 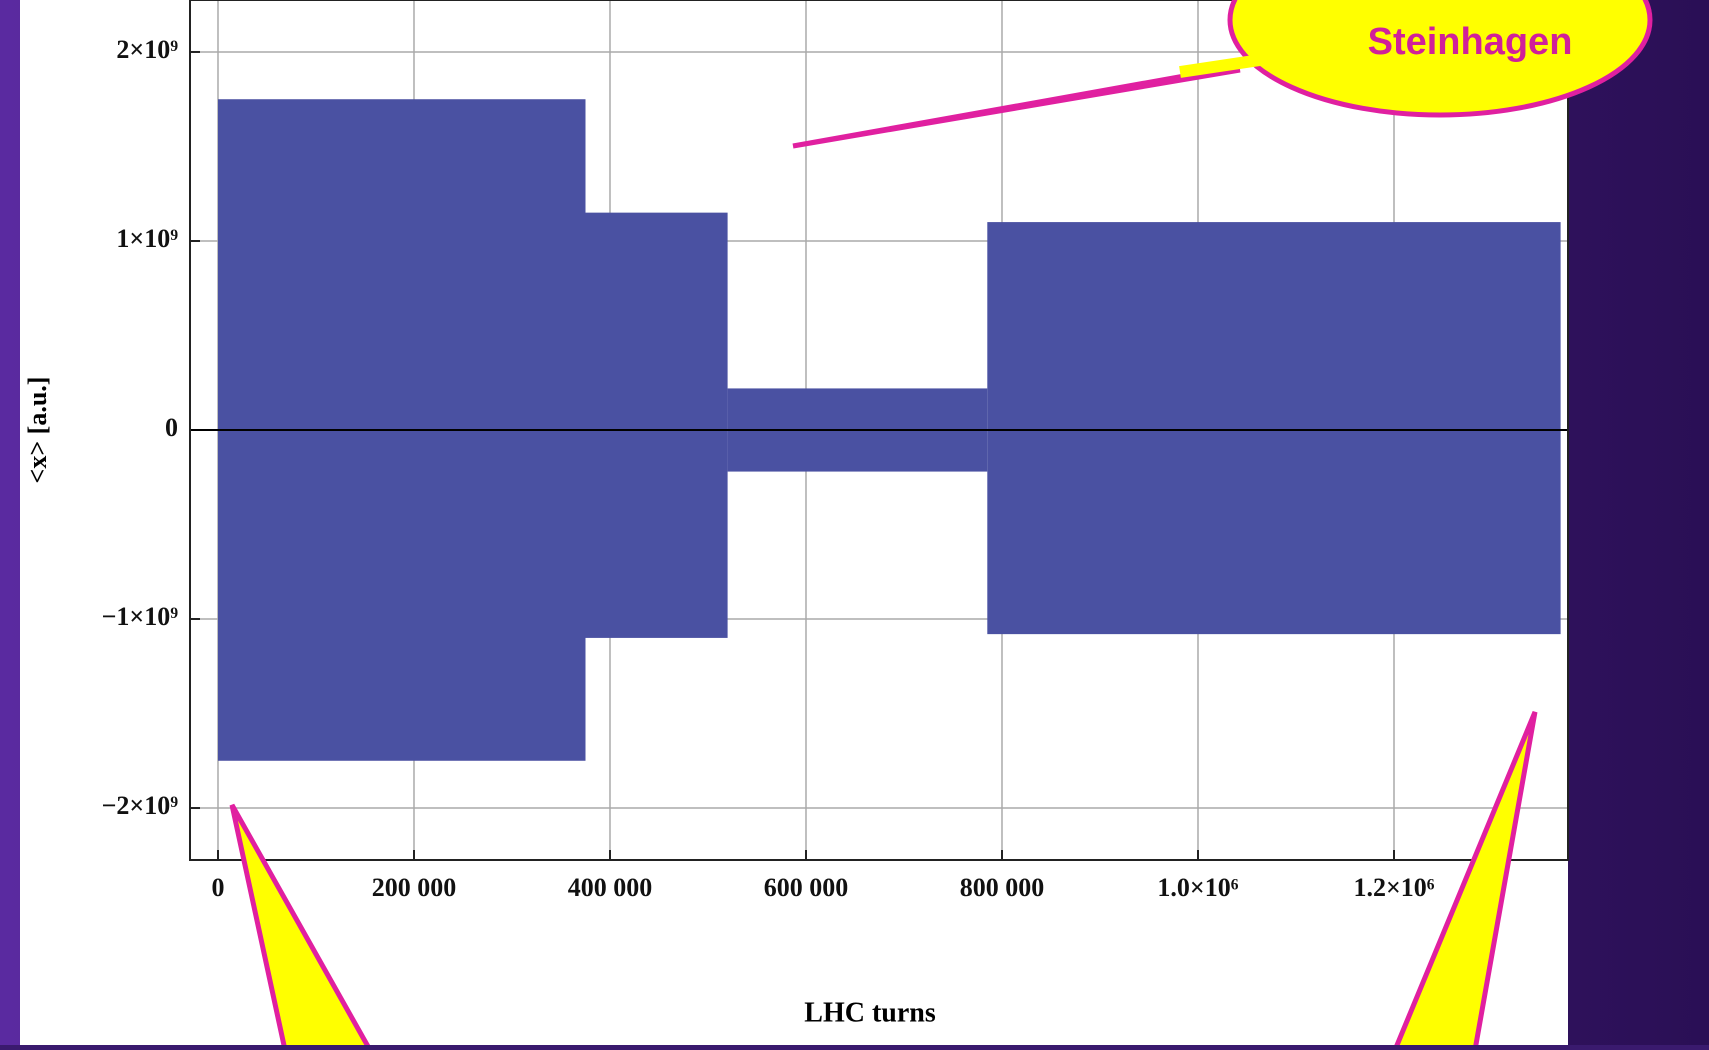 What do you see at coordinates (1220, 66) in the screenshot?
I see `callout-join` at bounding box center [1220, 66].